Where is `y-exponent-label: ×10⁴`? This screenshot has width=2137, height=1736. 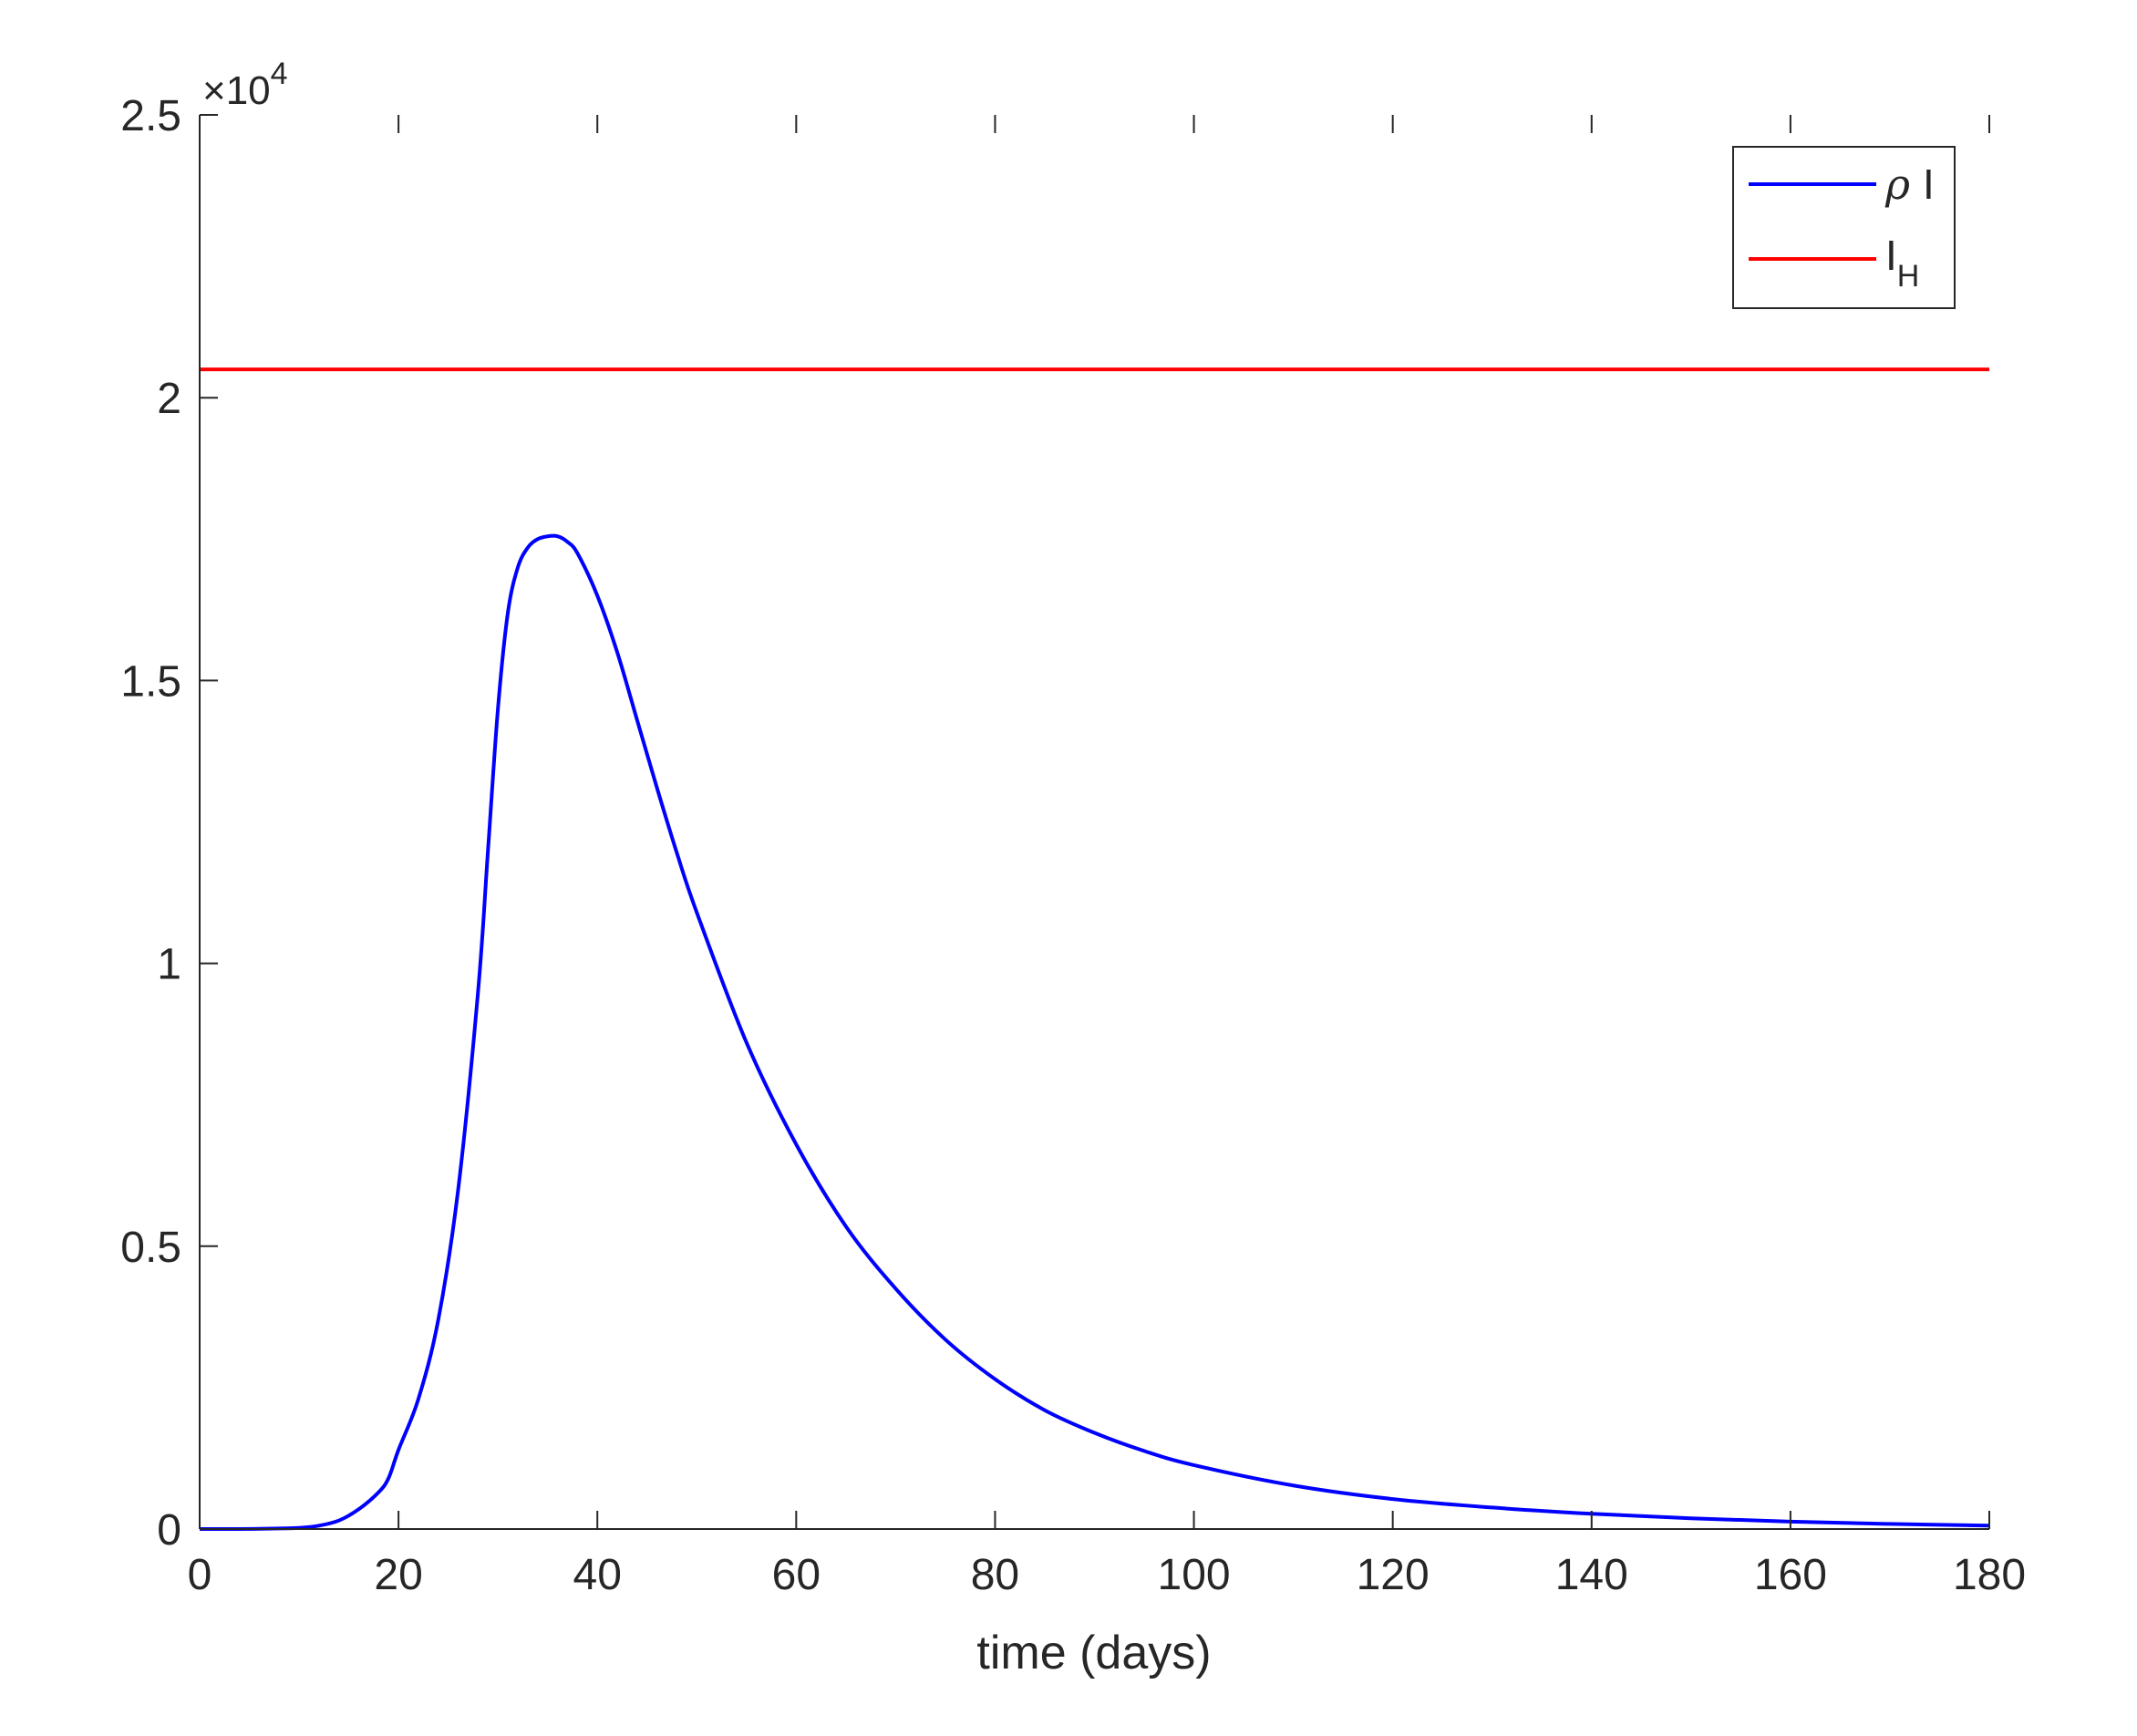 y-exponent-label: ×10⁴ is located at coordinates (245, 85).